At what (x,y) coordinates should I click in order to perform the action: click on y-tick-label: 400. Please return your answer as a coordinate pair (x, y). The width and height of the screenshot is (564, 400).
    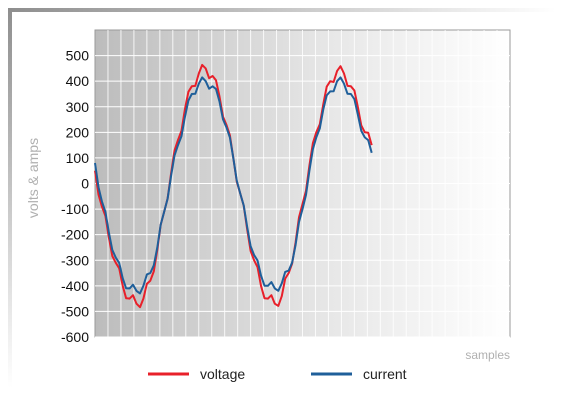
    Looking at the image, I should click on (78, 81).